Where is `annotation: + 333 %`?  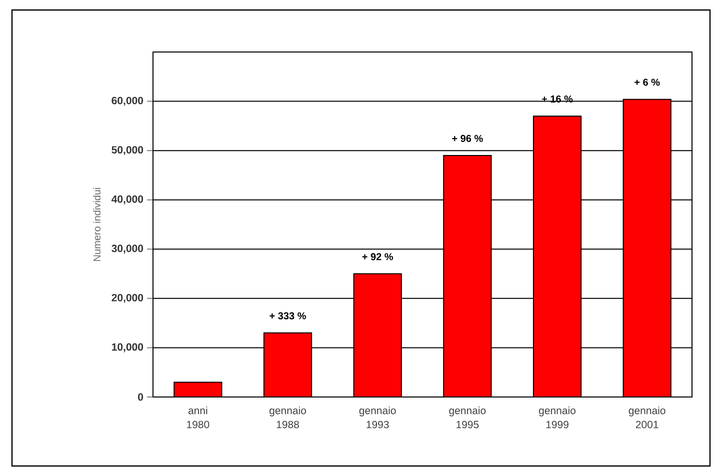
annotation: + 333 % is located at coordinates (288, 316).